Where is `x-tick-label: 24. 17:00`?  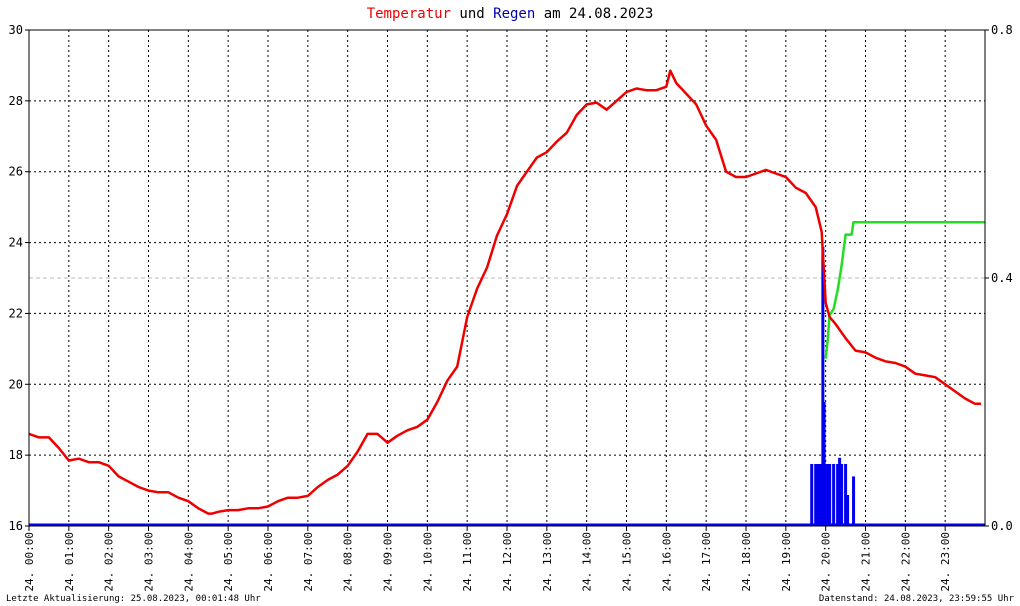 x-tick-label: 24. 17:00 is located at coordinates (706, 562).